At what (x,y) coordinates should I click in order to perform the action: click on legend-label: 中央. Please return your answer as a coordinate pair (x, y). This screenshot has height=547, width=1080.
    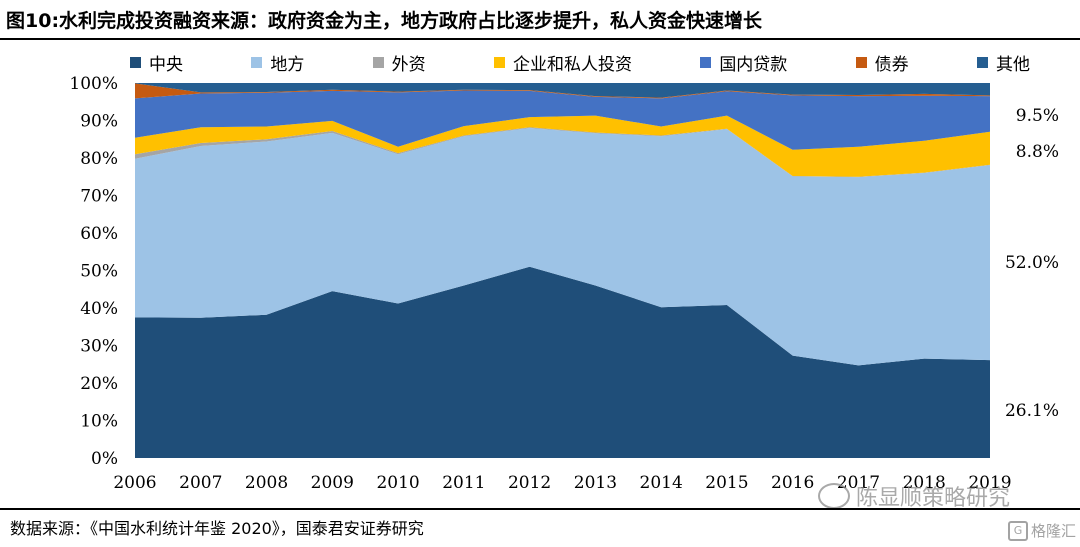
    Looking at the image, I should click on (166, 64).